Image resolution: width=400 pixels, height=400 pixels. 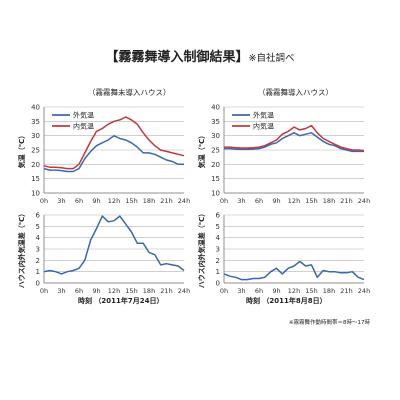 I want to click on chart3-x-tick-label: 3h, so click(x=61, y=291).